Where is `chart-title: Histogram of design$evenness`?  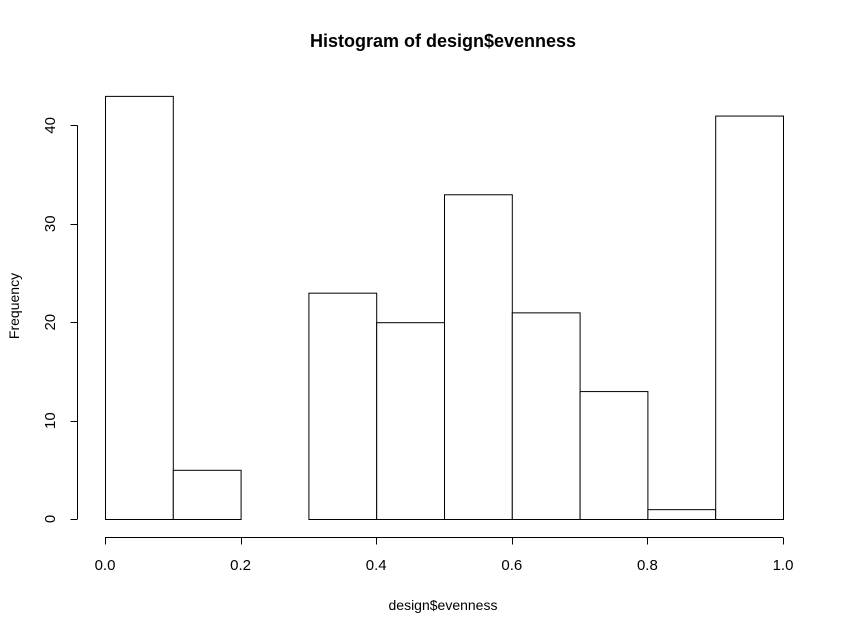
chart-title: Histogram of design$evenness is located at coordinates (443, 41).